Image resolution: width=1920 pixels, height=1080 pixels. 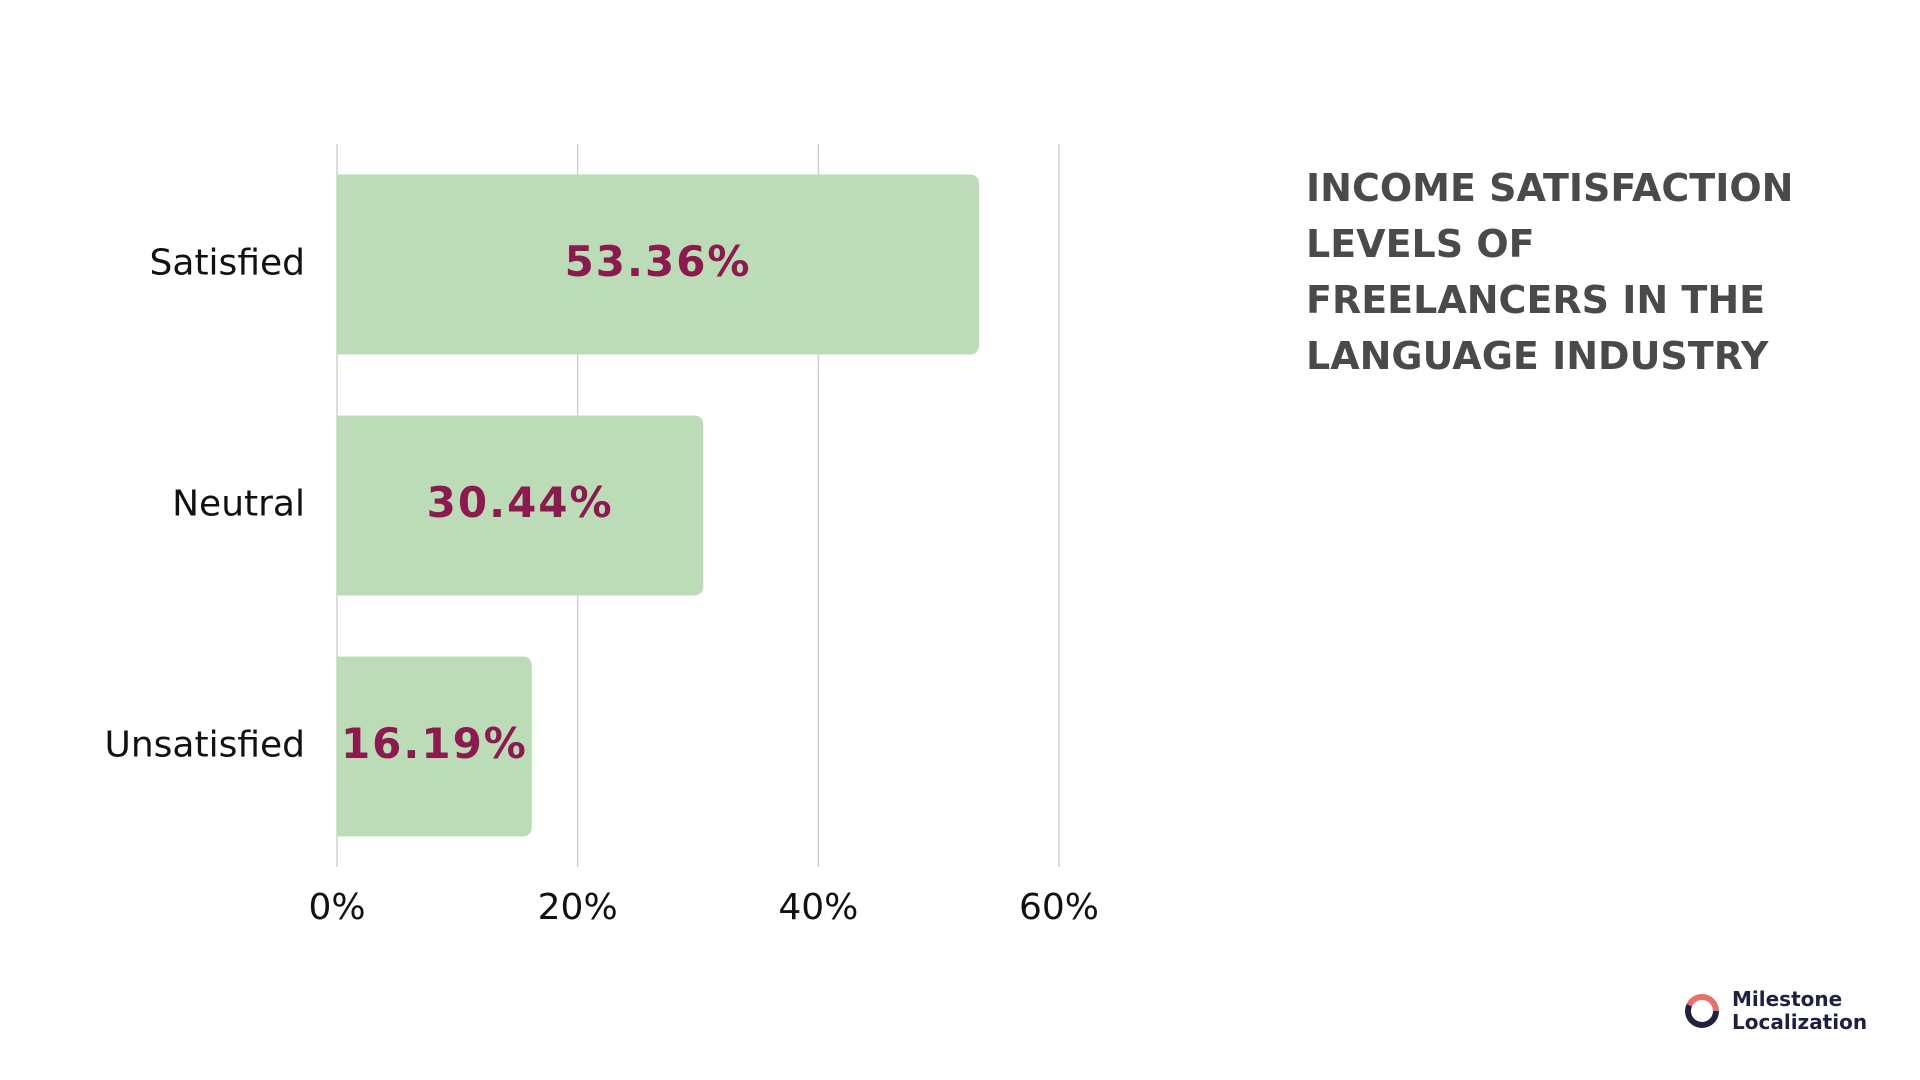 I want to click on y-tick-label: Satisfied, so click(x=227, y=263).